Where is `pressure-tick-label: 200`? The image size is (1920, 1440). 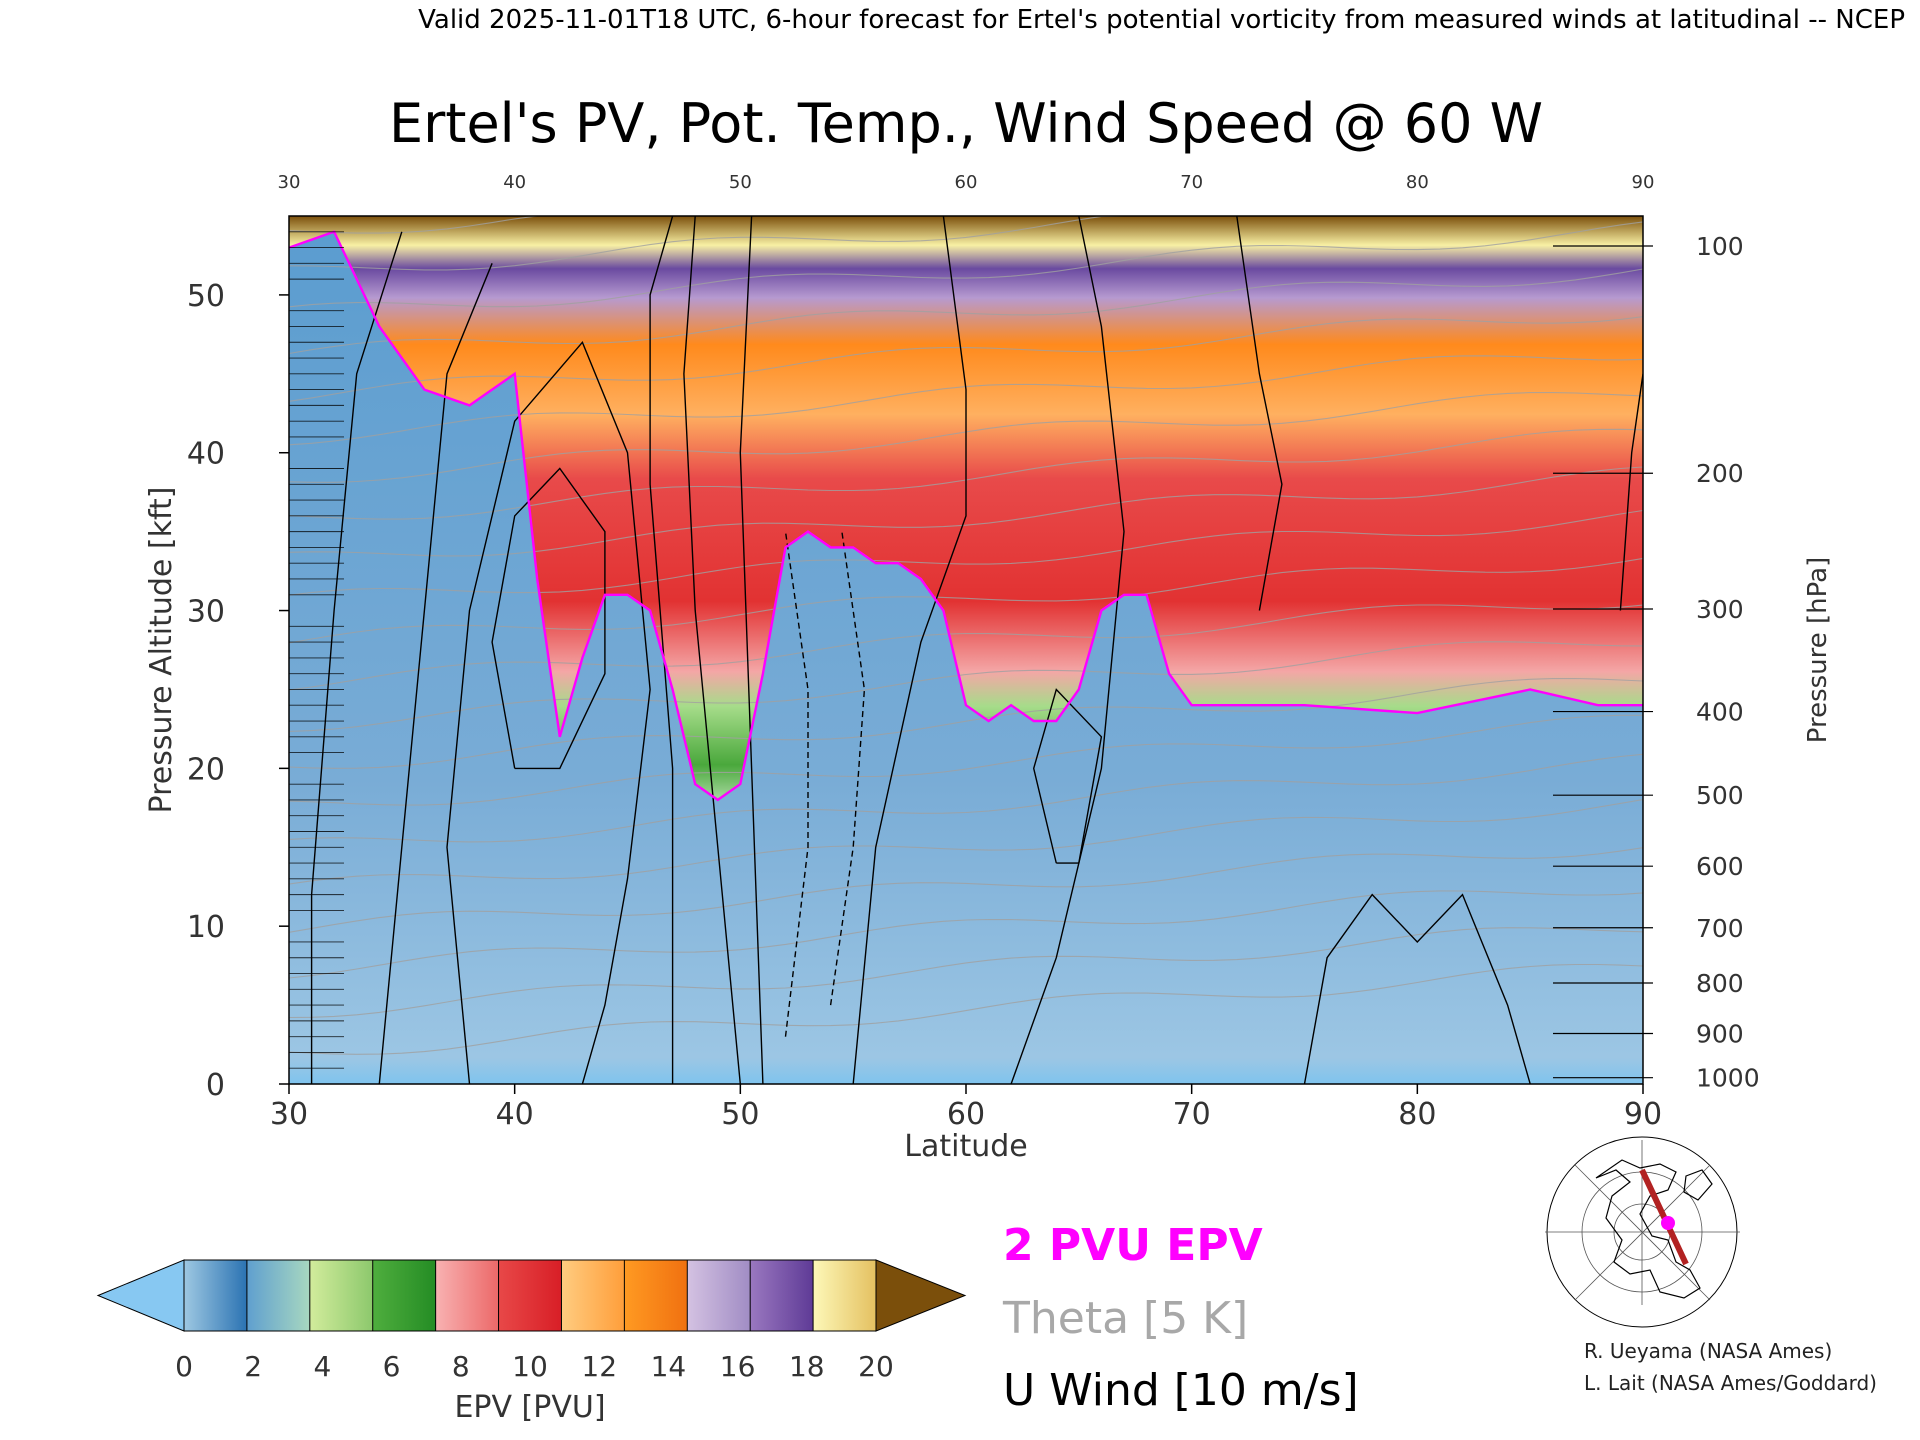
pressure-tick-label: 200 is located at coordinates (1720, 473).